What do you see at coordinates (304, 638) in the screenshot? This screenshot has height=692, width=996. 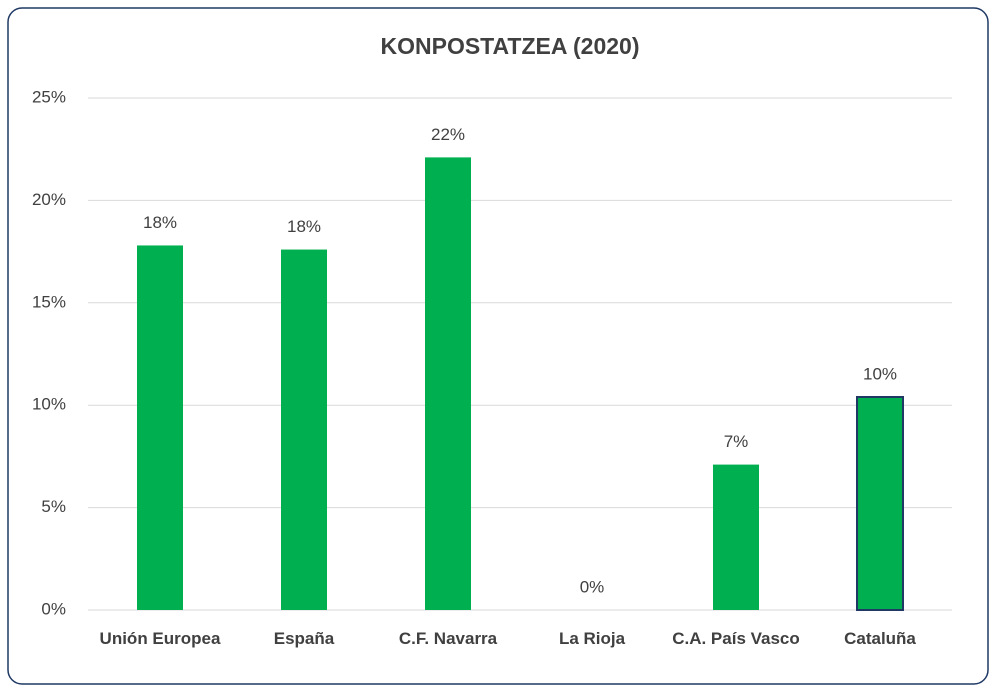 I see `x-tick-label: España` at bounding box center [304, 638].